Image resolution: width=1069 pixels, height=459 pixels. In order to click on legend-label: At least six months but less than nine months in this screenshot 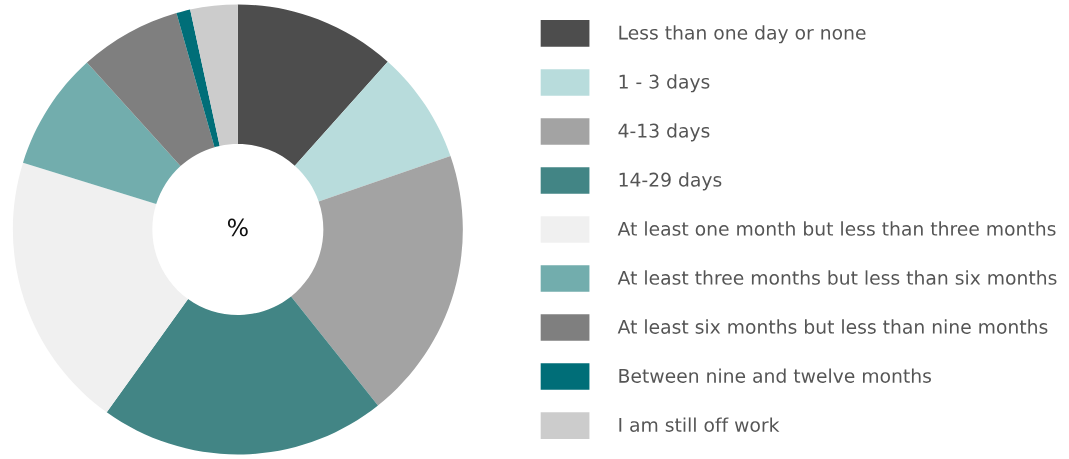, I will do `click(832, 326)`.